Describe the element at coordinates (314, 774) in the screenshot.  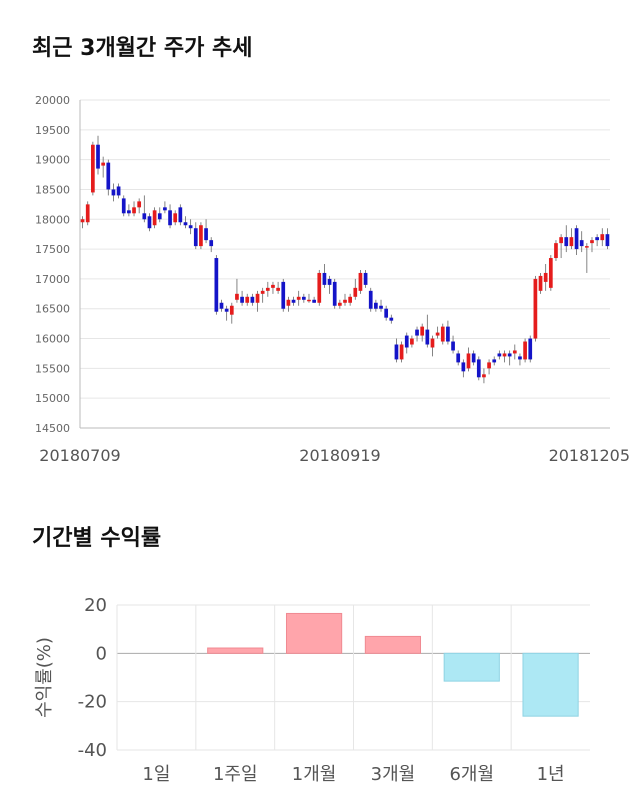
I see `category-label: 1개월` at that location.